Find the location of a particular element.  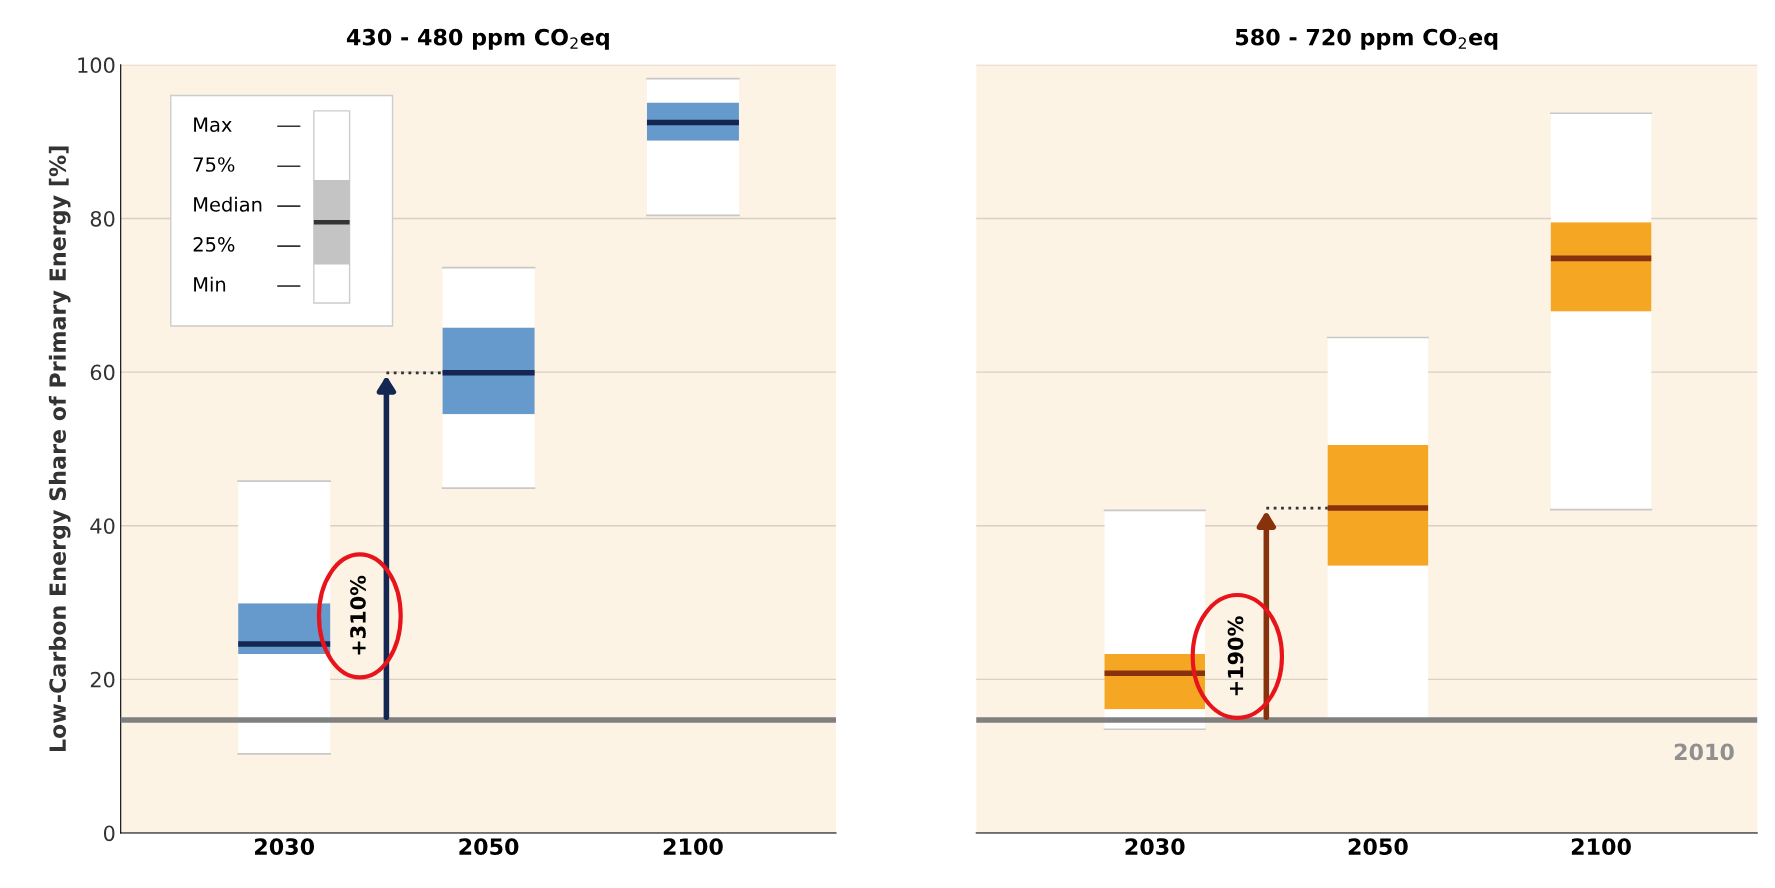

y-tick-label: 40 is located at coordinates (102, 526).